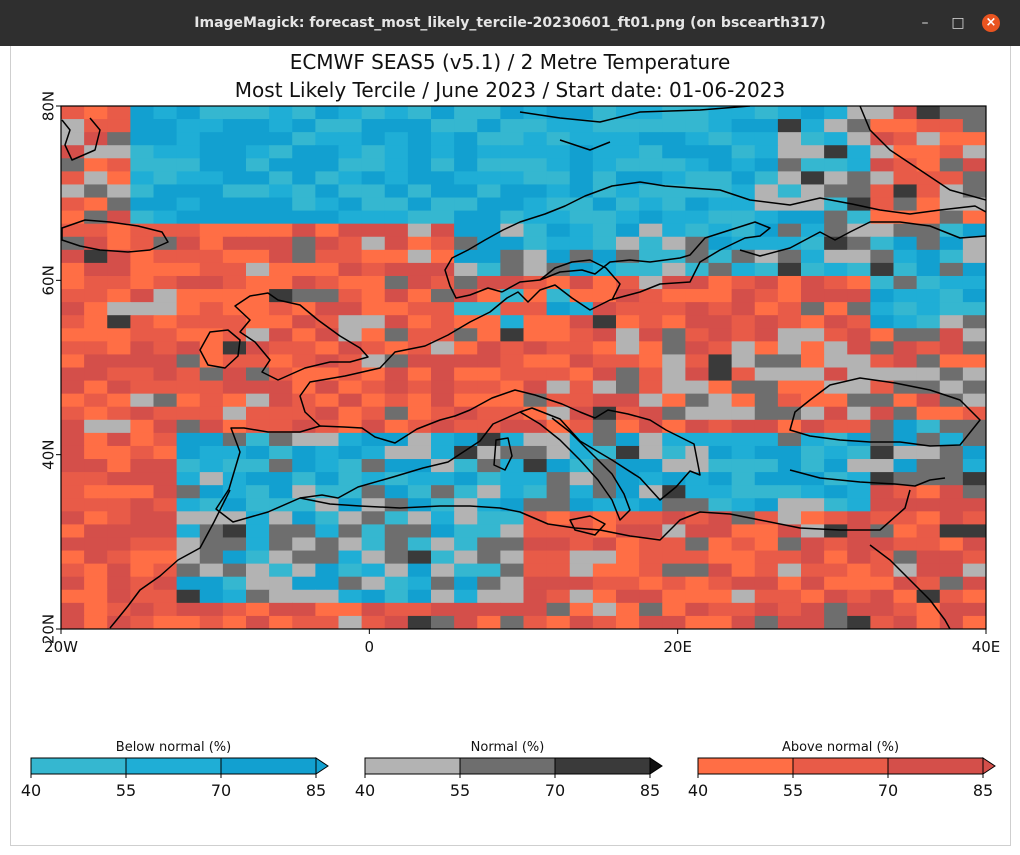  What do you see at coordinates (958, 23) in the screenshot?
I see `maximize-button: □` at bounding box center [958, 23].